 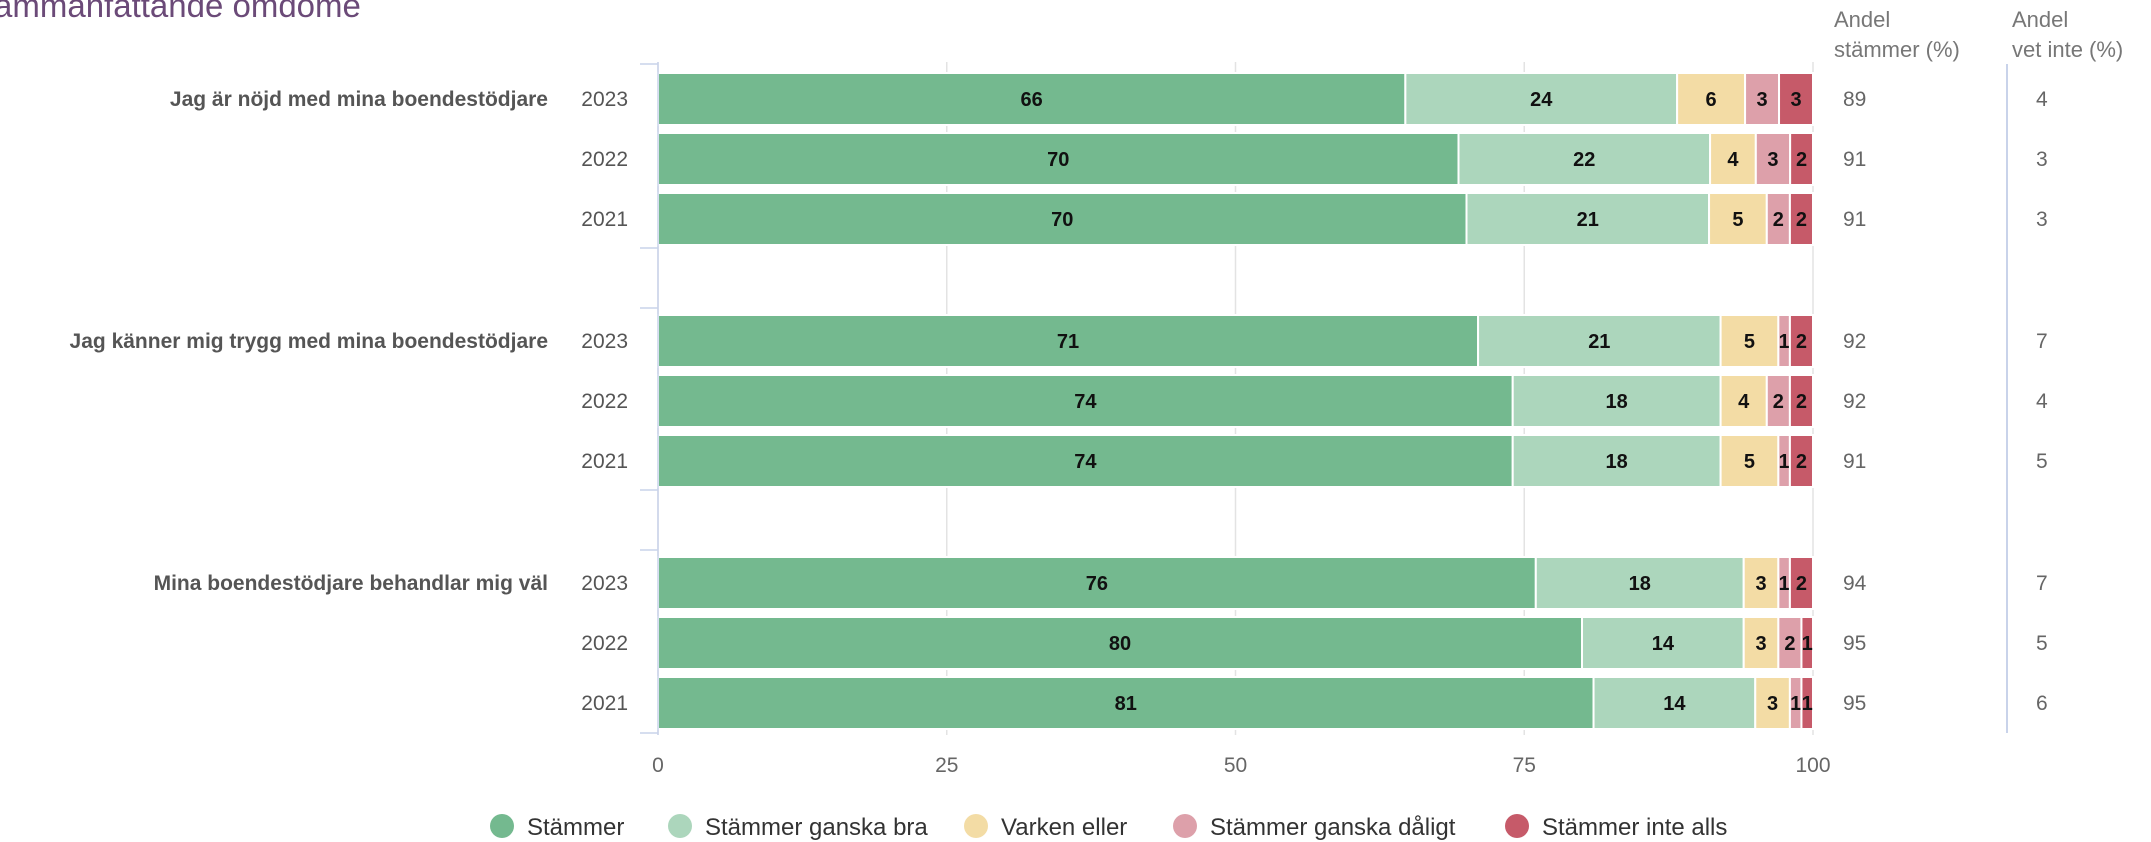 What do you see at coordinates (2040, 19) in the screenshot?
I see `andel-vet-inte-header-line1: Andel` at bounding box center [2040, 19].